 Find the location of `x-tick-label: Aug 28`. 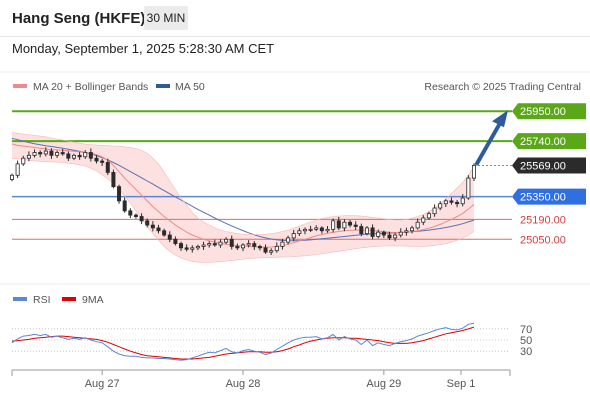

x-tick-label: Aug 28 is located at coordinates (243, 384).